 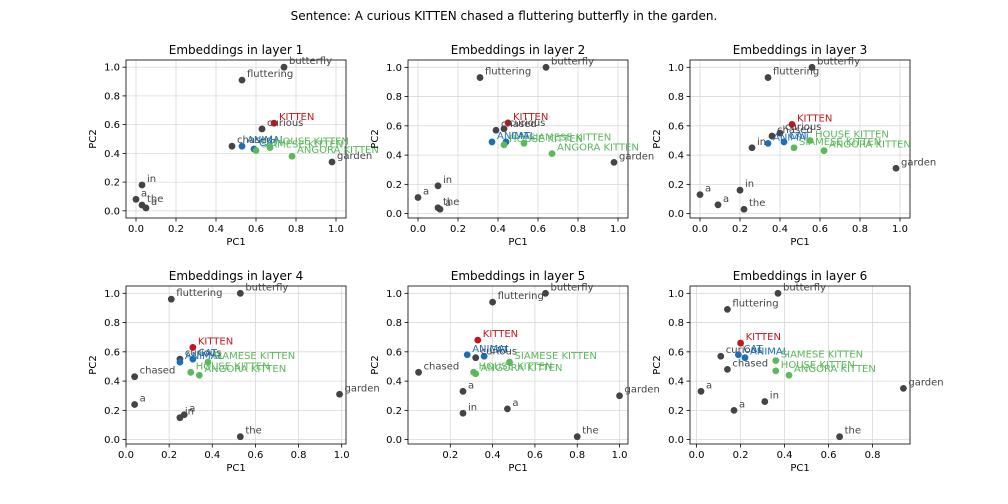 What do you see at coordinates (216, 229) in the screenshot?
I see `x-tick-label: 0.4` at bounding box center [216, 229].